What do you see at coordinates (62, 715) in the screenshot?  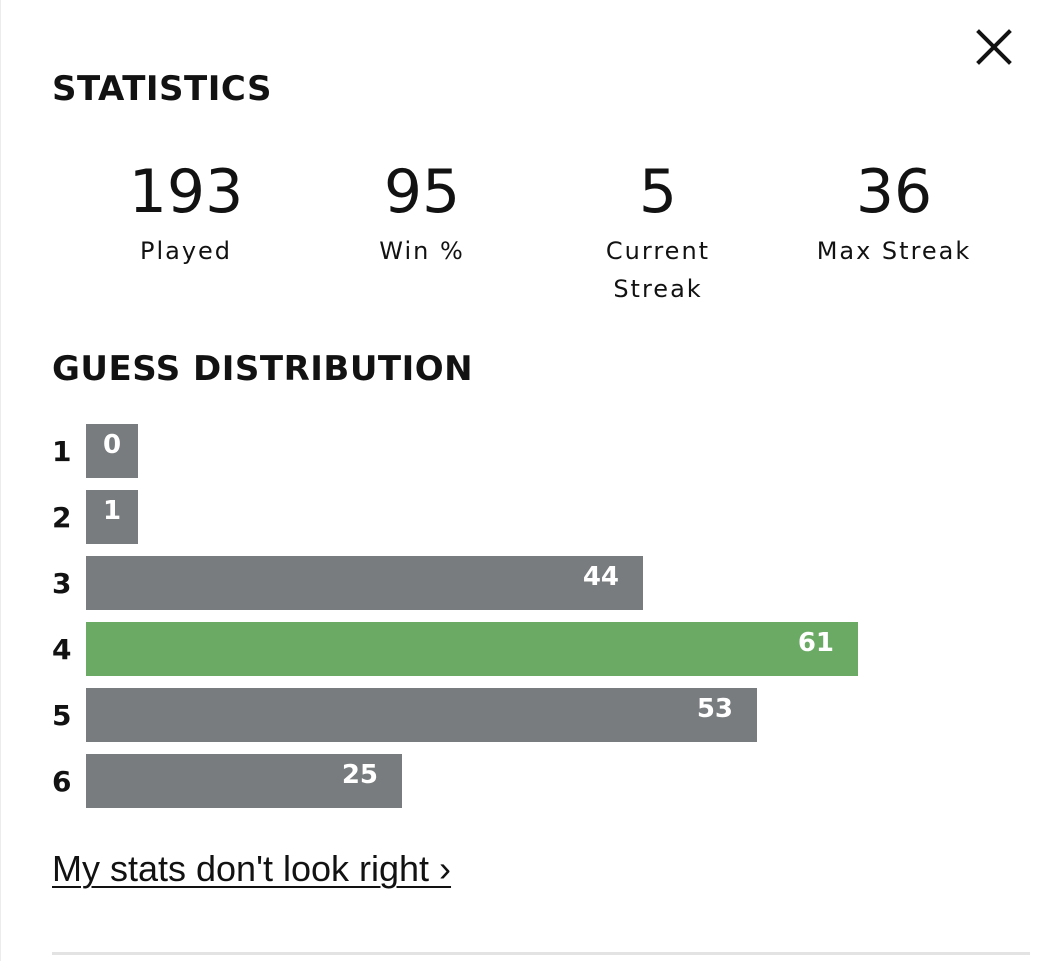 I see `guess-number: 5` at bounding box center [62, 715].